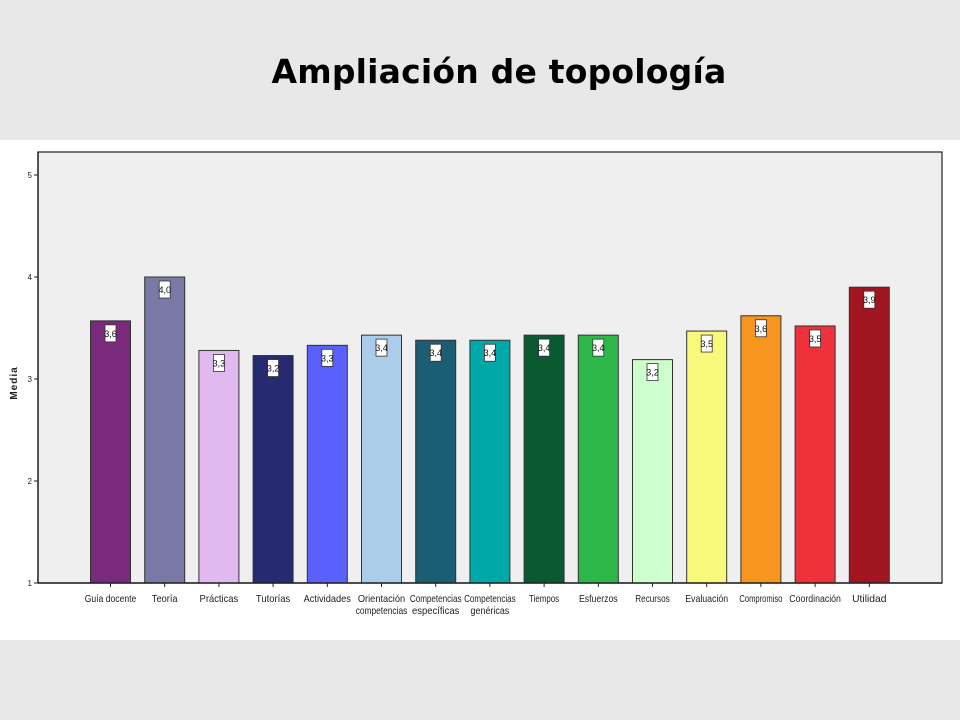 Image resolution: width=960 pixels, height=720 pixels. I want to click on x-category-label: Prácticas, so click(219, 599).